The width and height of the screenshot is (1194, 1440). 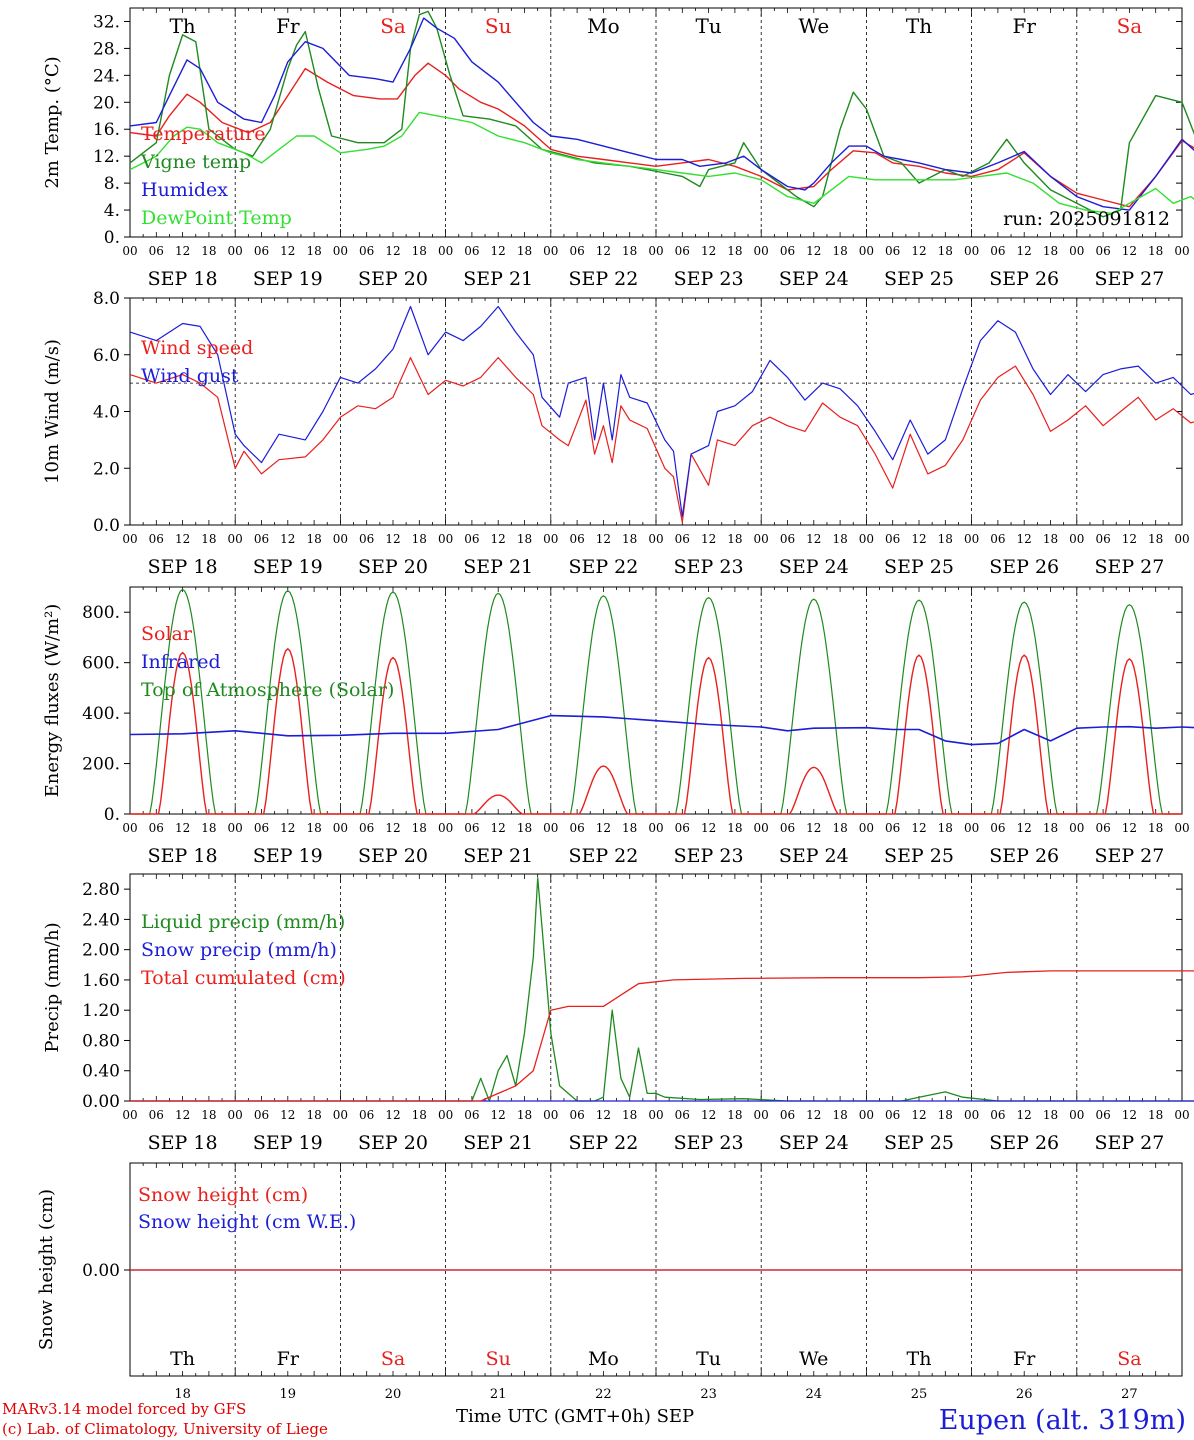 What do you see at coordinates (101, 1011) in the screenshot?
I see `y-tick-label: 1.20` at bounding box center [101, 1011].